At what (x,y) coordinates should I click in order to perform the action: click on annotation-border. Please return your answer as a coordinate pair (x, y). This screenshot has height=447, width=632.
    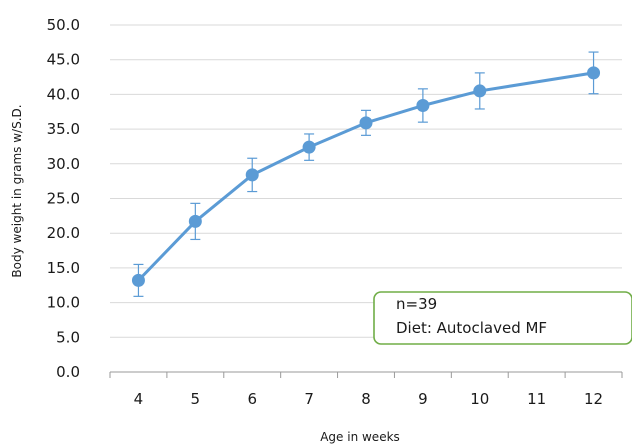
    Looking at the image, I should click on (502, 318).